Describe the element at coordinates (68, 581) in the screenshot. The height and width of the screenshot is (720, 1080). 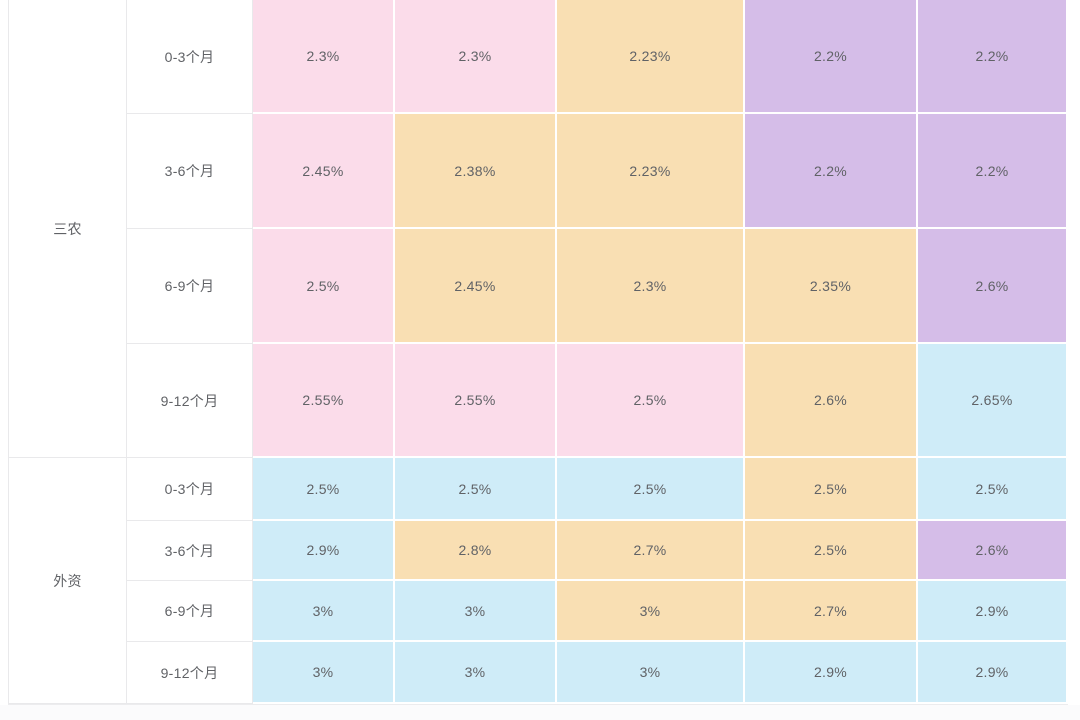
I see `group-cell: 外资` at that location.